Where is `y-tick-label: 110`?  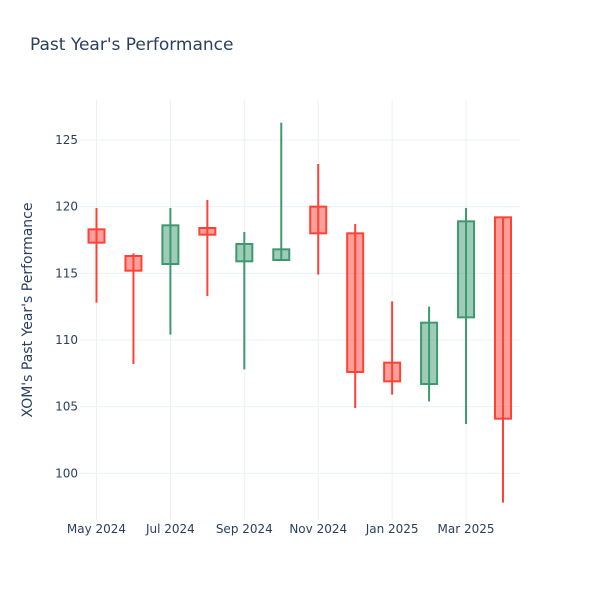 y-tick-label: 110 is located at coordinates (66, 340).